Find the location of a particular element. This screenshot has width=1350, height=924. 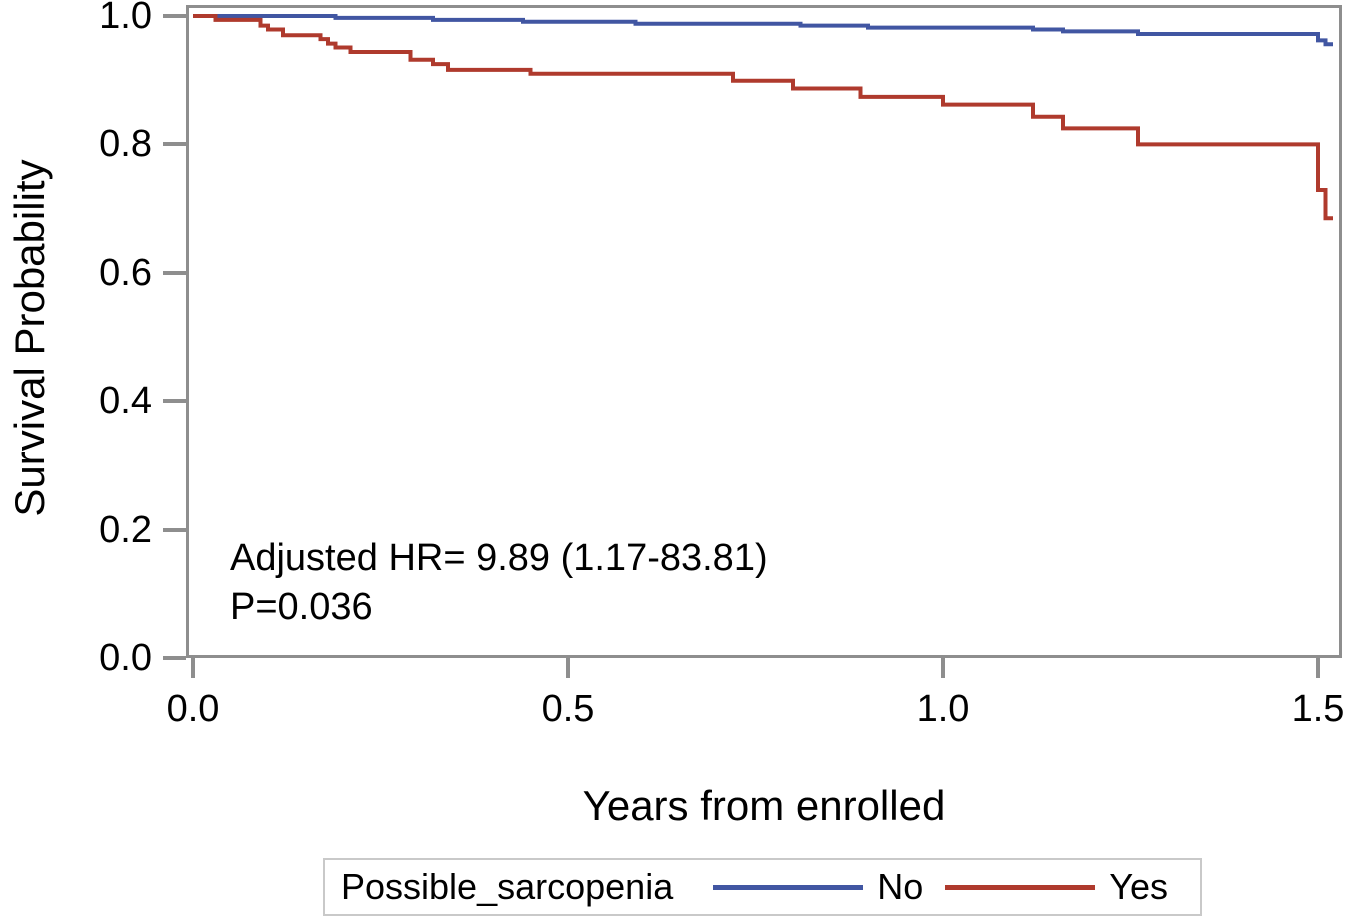

legend-box: Possible_sarcopenia No Yes is located at coordinates (762, 887).